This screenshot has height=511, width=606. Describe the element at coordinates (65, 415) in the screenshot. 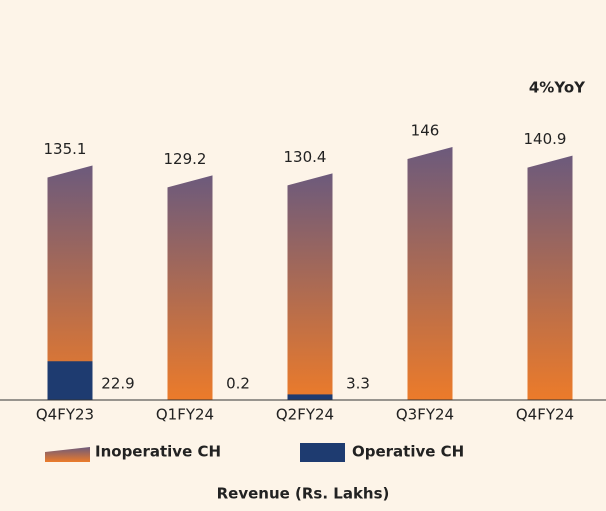

I see `x-tick-label: Q4FY23` at that location.